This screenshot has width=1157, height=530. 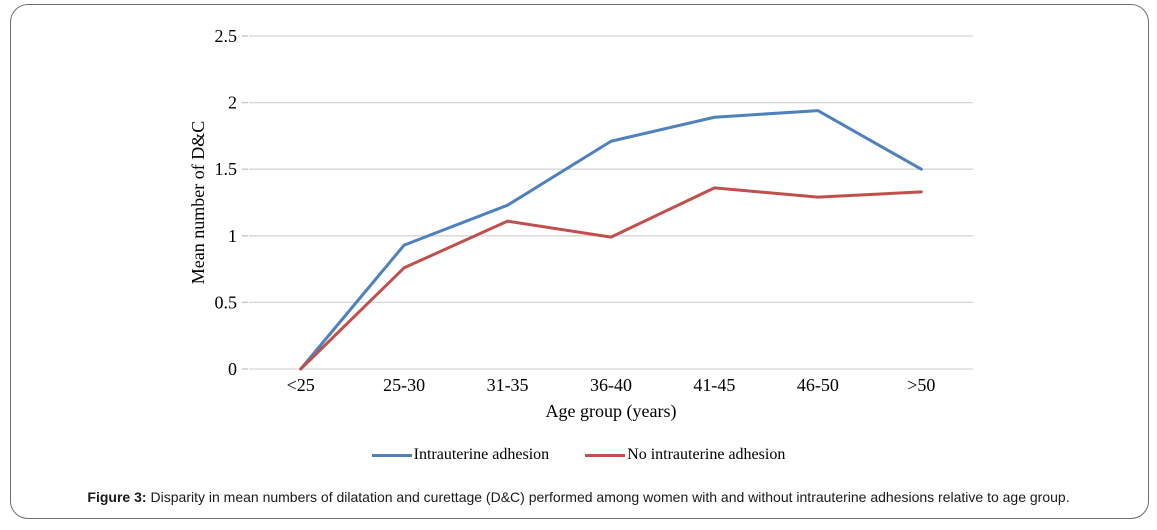 I want to click on legend-entry-no-intrauterine-adhesion: No intrauterine adhesion, so click(x=685, y=455).